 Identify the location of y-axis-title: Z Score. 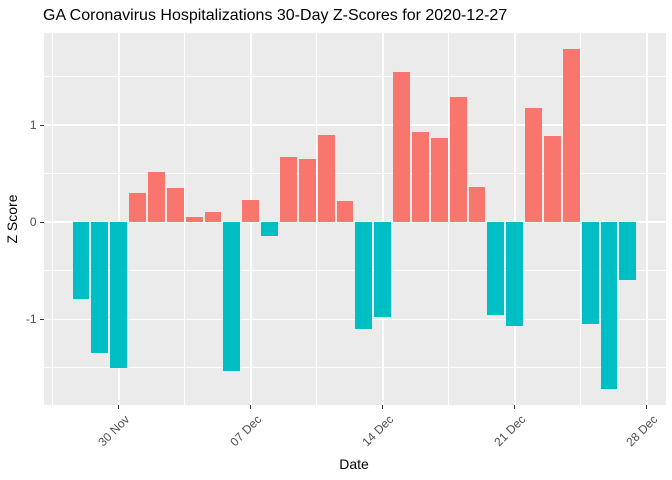
(12, 219).